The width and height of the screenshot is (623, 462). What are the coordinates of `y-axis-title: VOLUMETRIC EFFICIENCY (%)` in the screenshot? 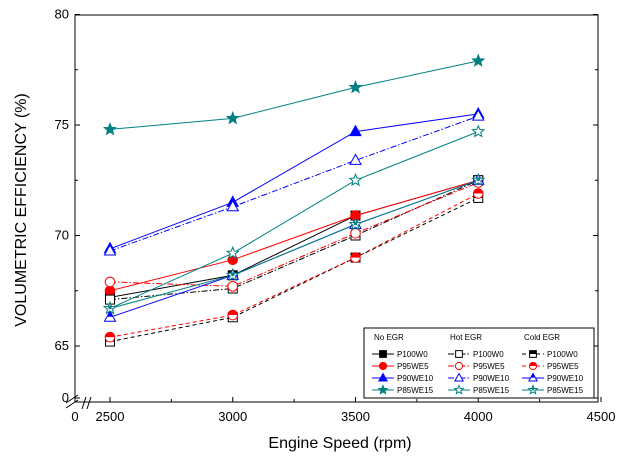 It's located at (21, 210).